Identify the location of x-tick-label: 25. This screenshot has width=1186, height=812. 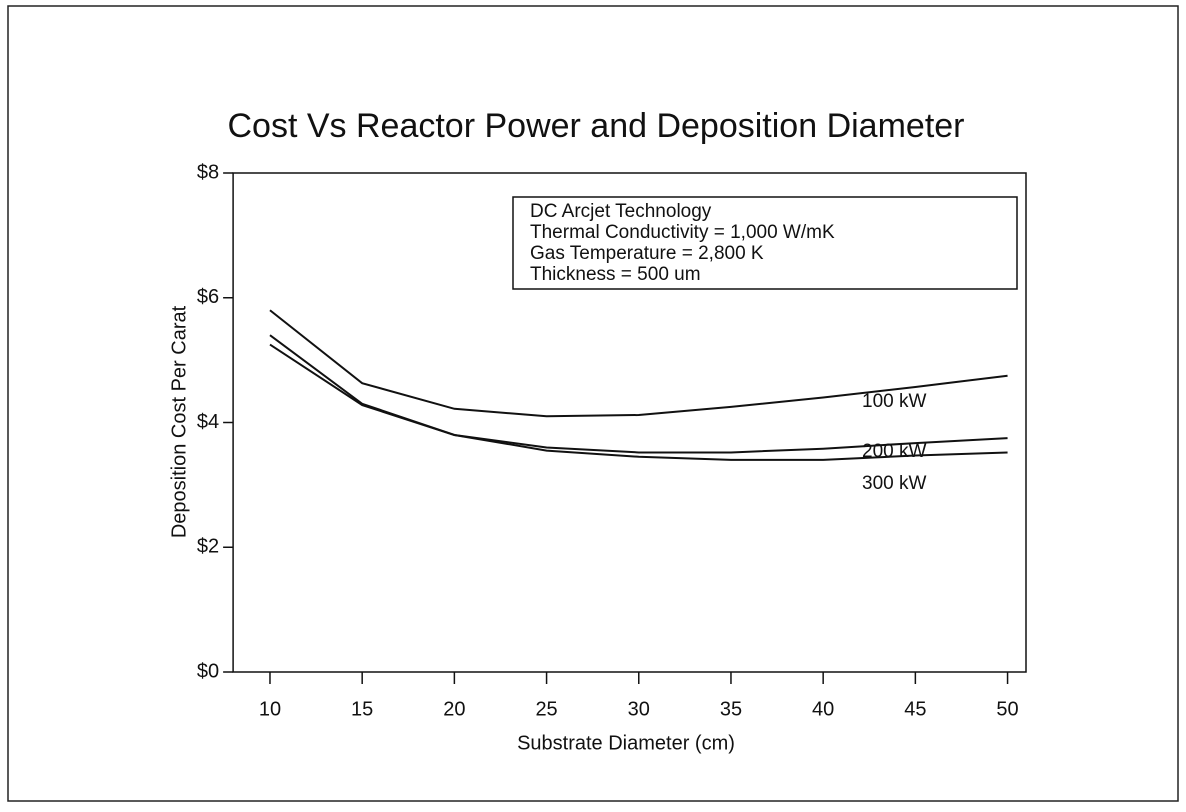
(546, 709).